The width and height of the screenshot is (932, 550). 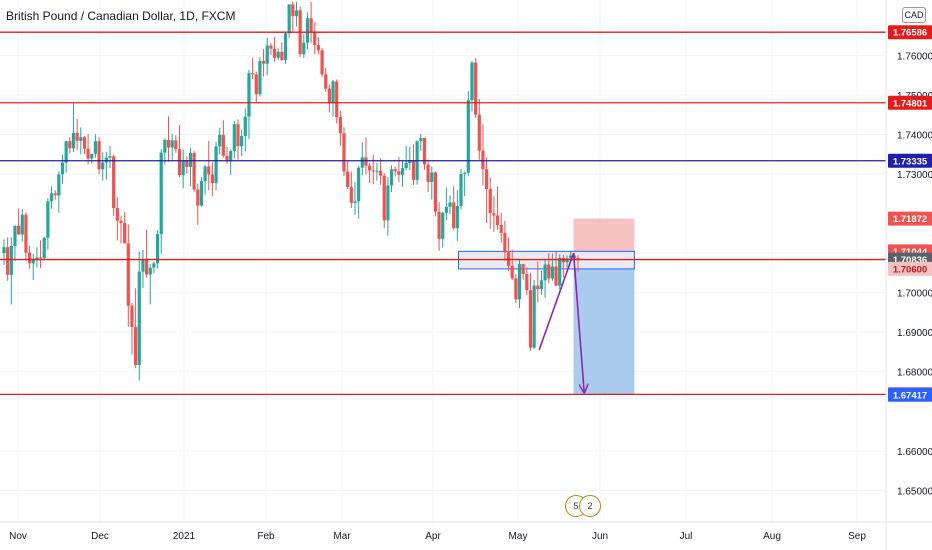 I want to click on time-tick-label: May, so click(x=518, y=536).